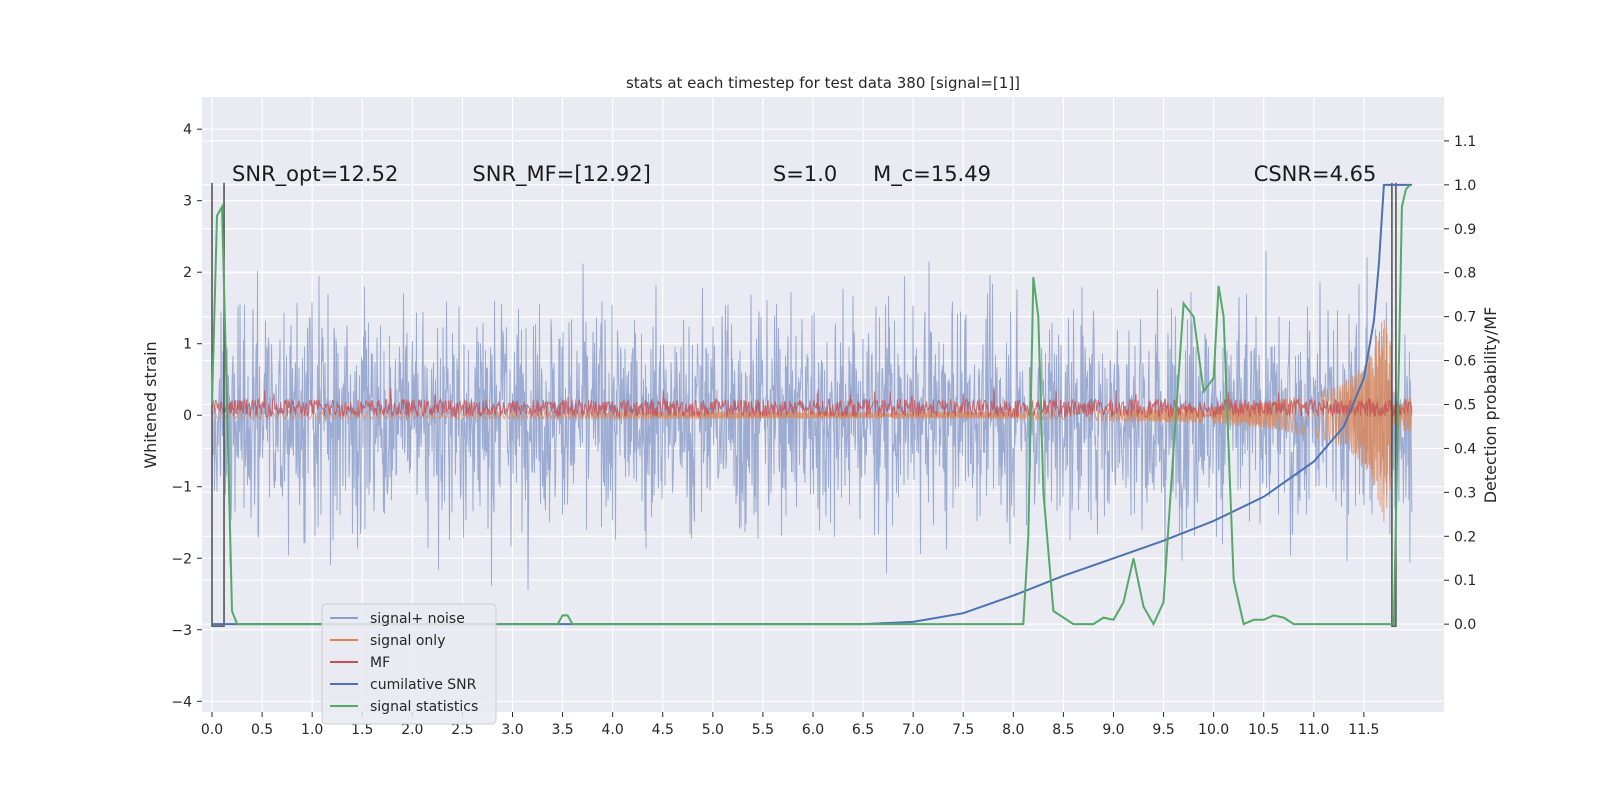 Image resolution: width=1600 pixels, height=800 pixels. What do you see at coordinates (181, 488) in the screenshot?
I see `y-tick-label: −1` at bounding box center [181, 488].